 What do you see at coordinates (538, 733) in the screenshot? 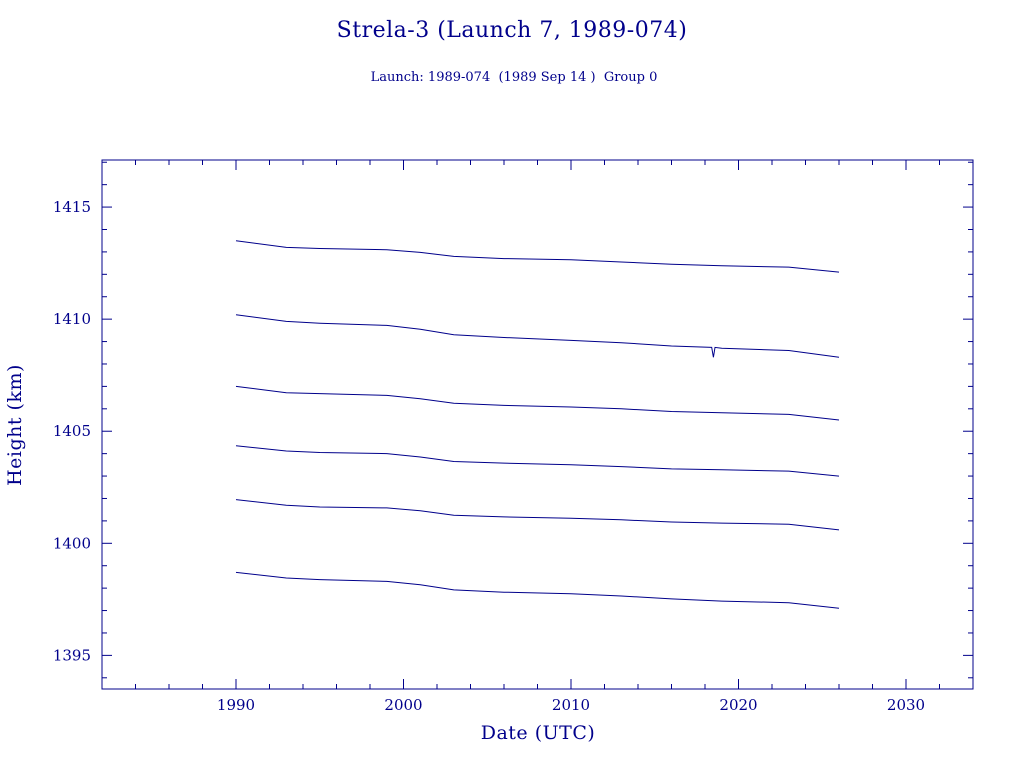
I see `x-axis-label: Date (UTC)` at bounding box center [538, 733].